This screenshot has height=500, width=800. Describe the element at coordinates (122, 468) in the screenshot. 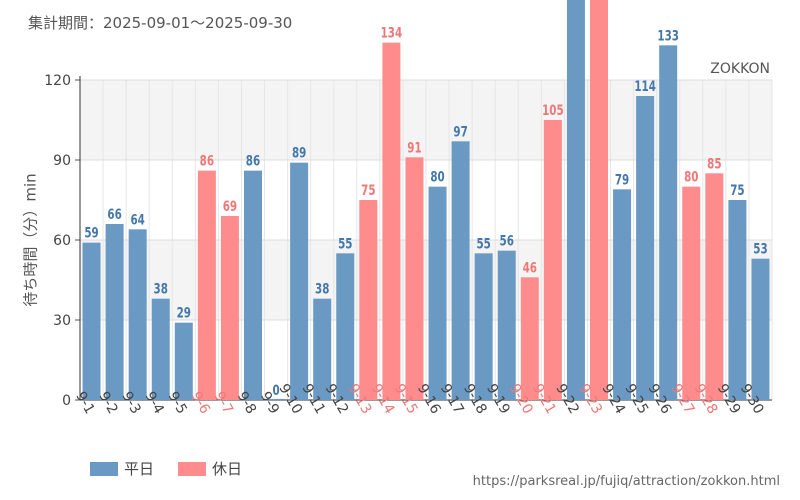

I see `legend-item-weekday: 平日` at that location.